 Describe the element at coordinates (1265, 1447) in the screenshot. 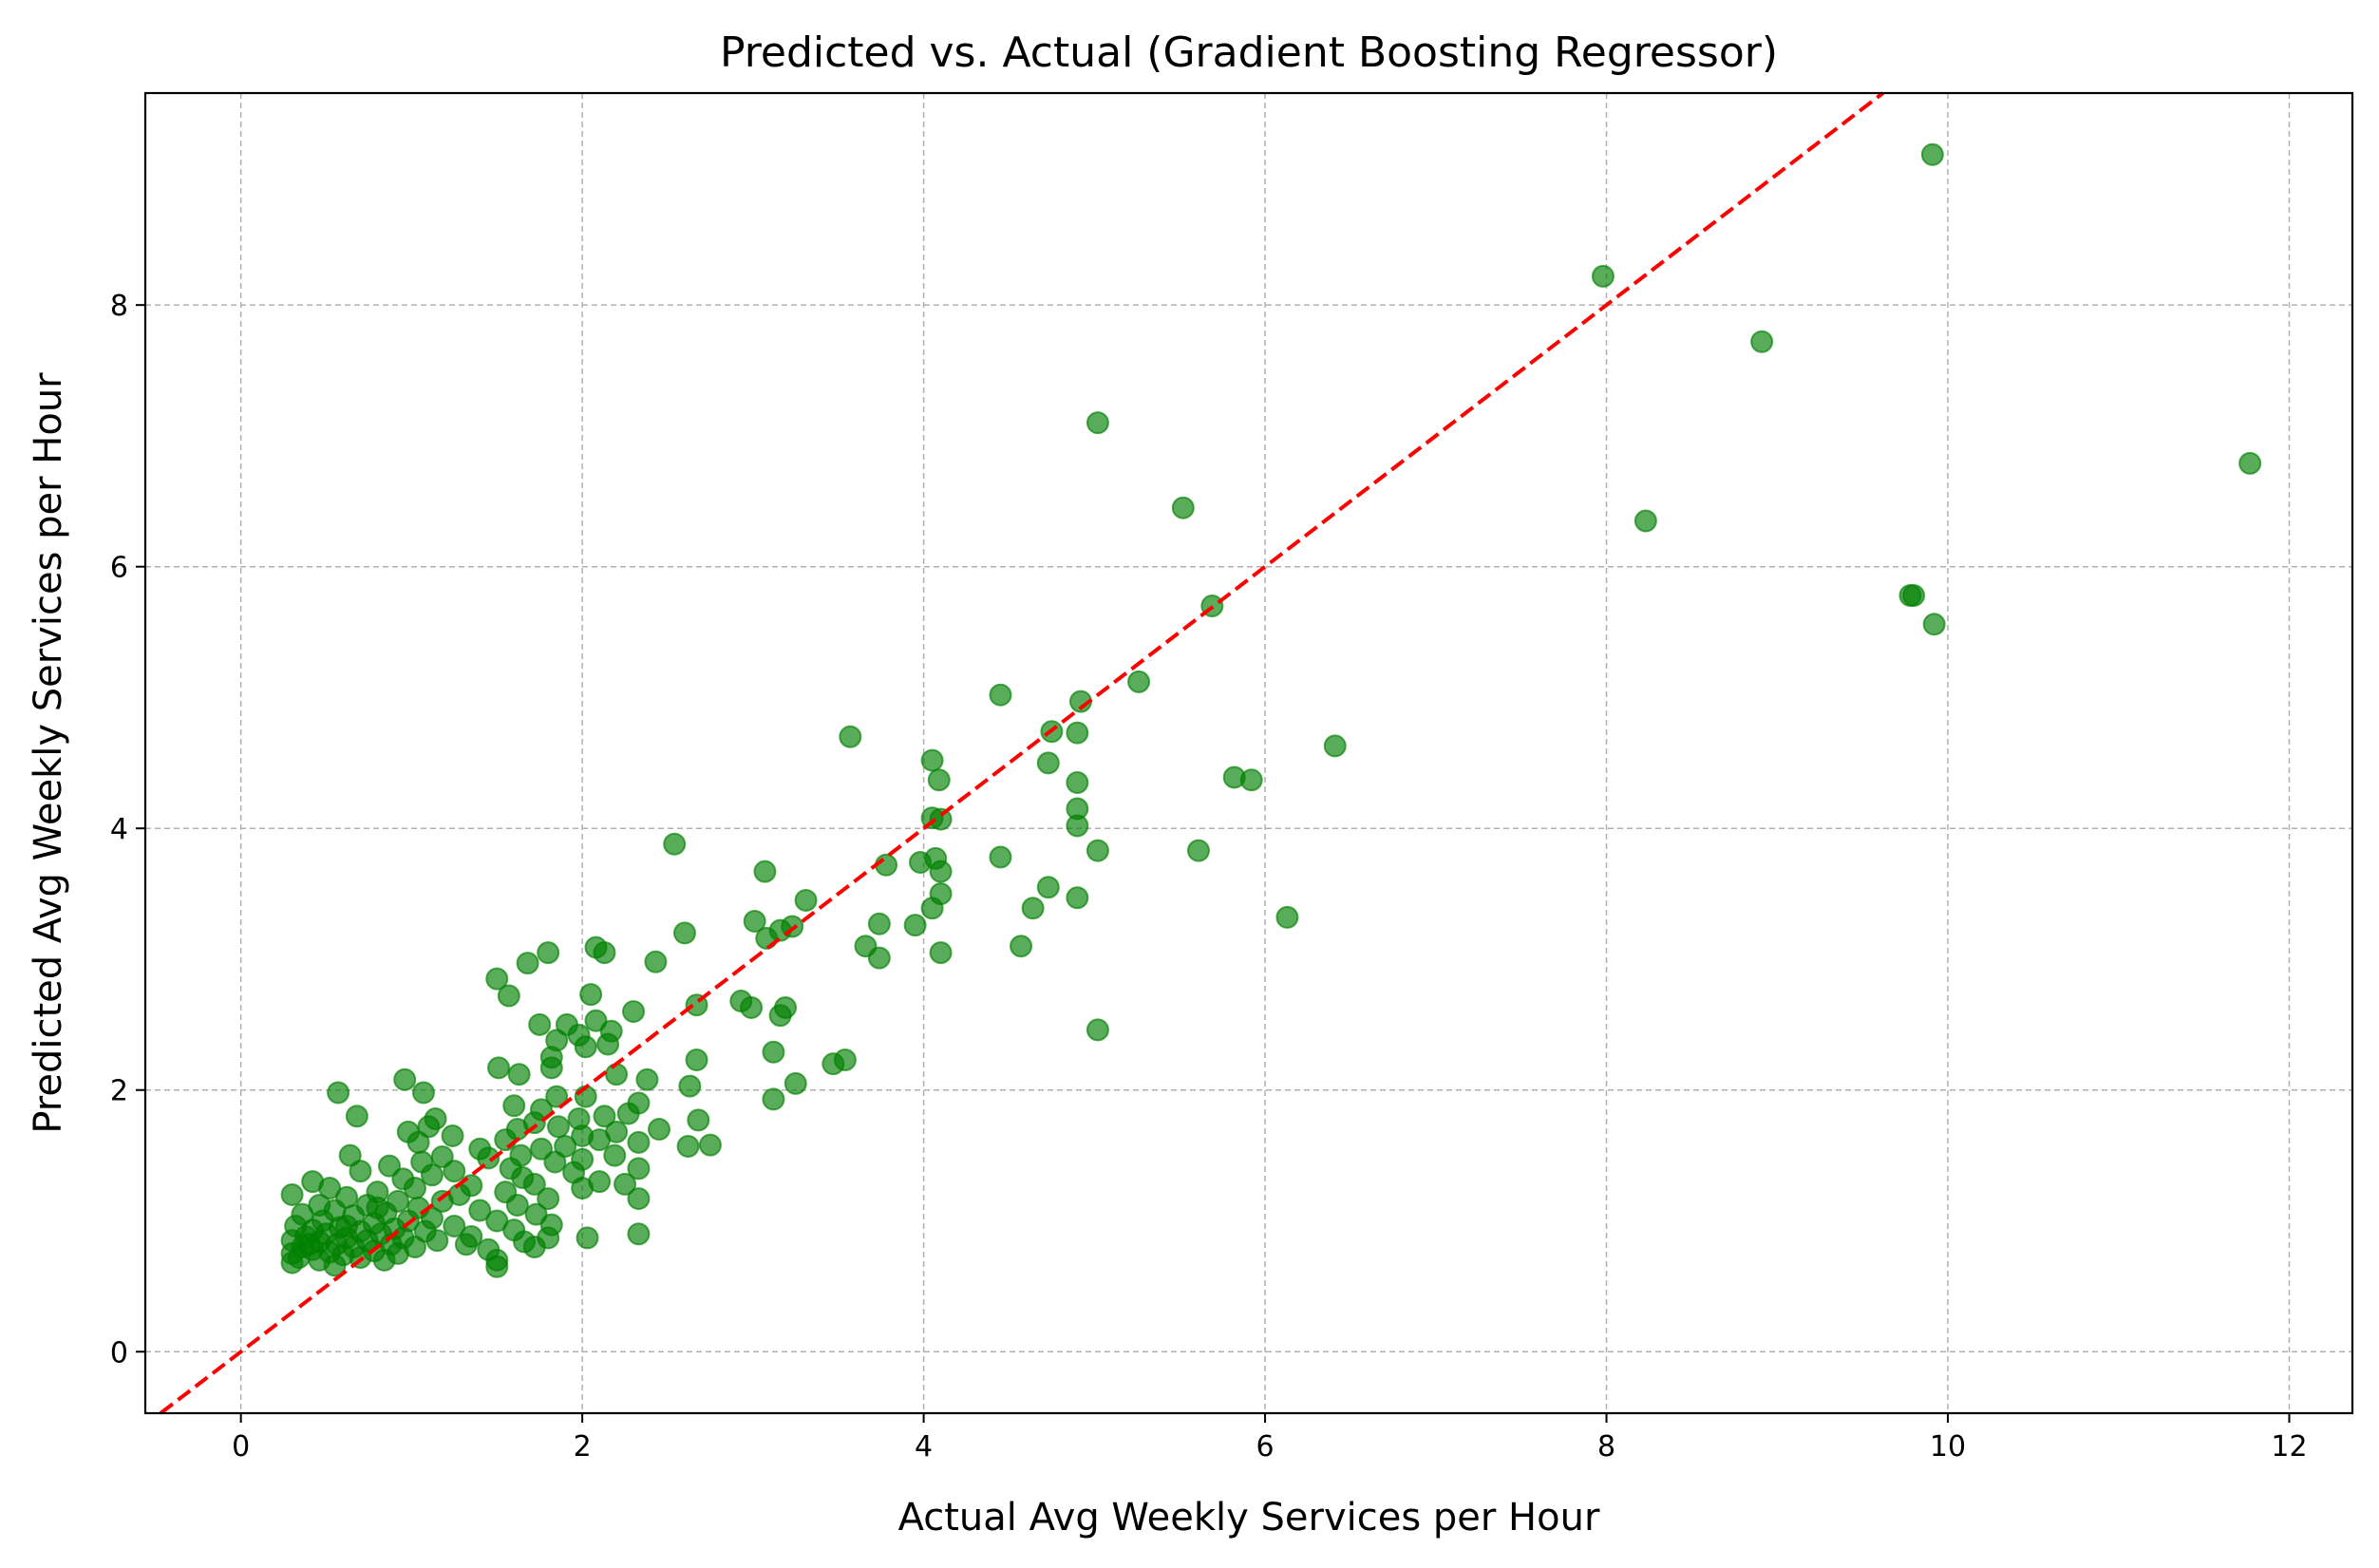

I see `x-tick-label: 6` at that location.